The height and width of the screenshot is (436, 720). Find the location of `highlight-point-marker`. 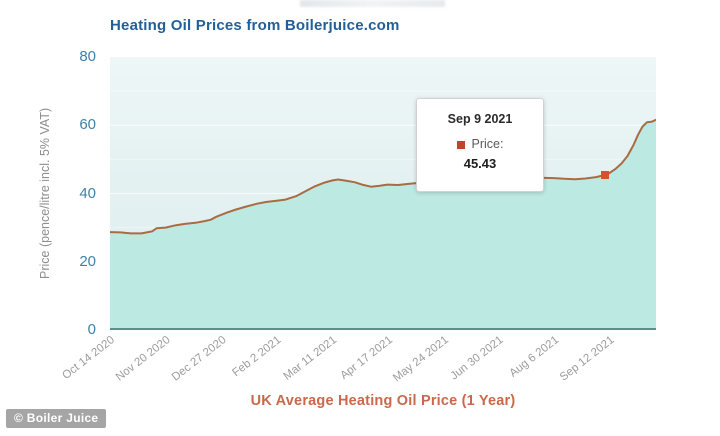

highlight-point-marker is located at coordinates (605, 175).